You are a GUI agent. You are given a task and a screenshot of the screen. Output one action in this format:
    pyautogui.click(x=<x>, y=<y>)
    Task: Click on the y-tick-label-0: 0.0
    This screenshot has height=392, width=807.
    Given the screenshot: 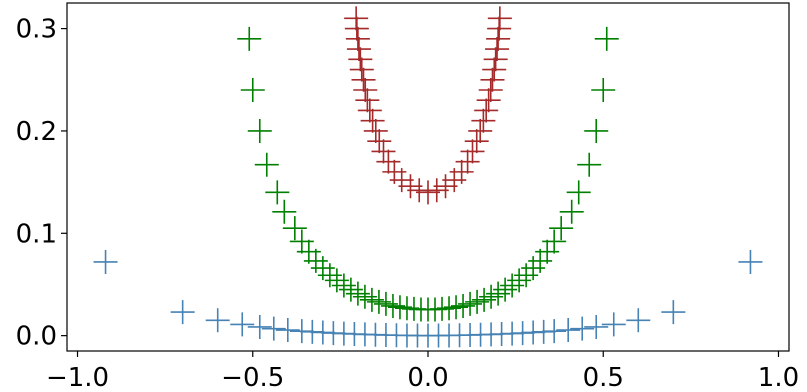 What is the action you would take?
    pyautogui.click(x=36, y=337)
    